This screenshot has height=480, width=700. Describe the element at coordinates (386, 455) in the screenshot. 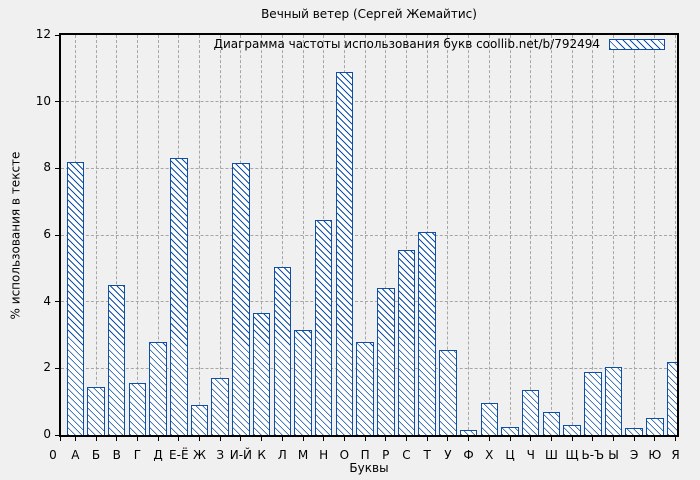

I see `x-tick-label: Р` at that location.